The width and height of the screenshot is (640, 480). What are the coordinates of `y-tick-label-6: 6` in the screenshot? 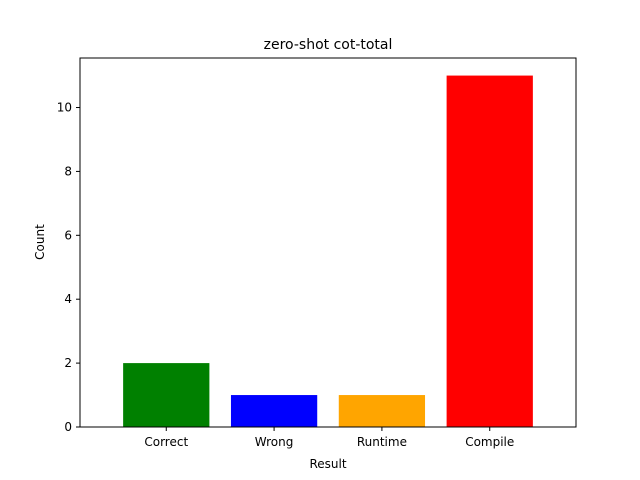 It's located at (68, 235).